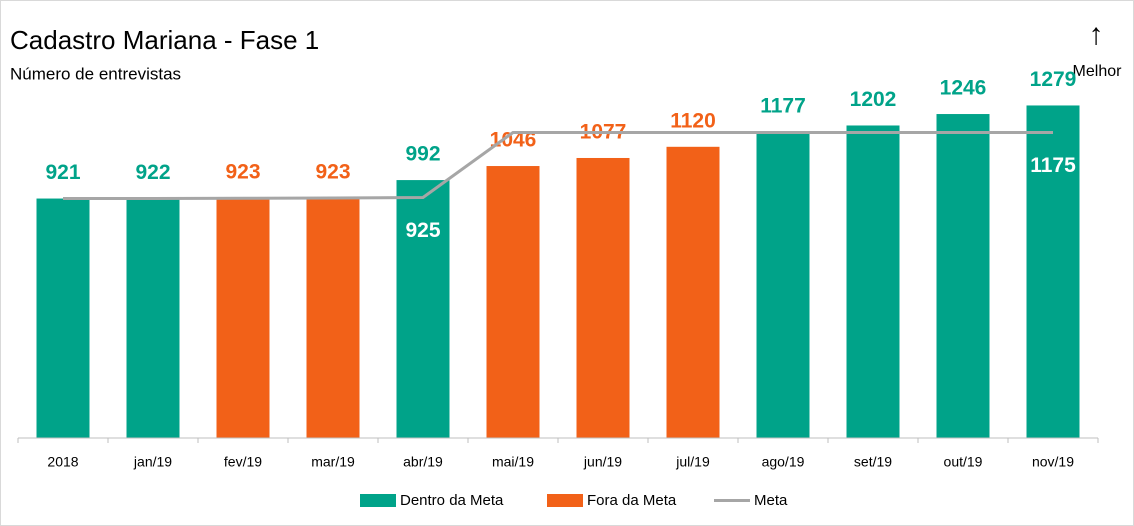 The image size is (1134, 526). I want to click on x-tick-label: jul/19, so click(692, 462).